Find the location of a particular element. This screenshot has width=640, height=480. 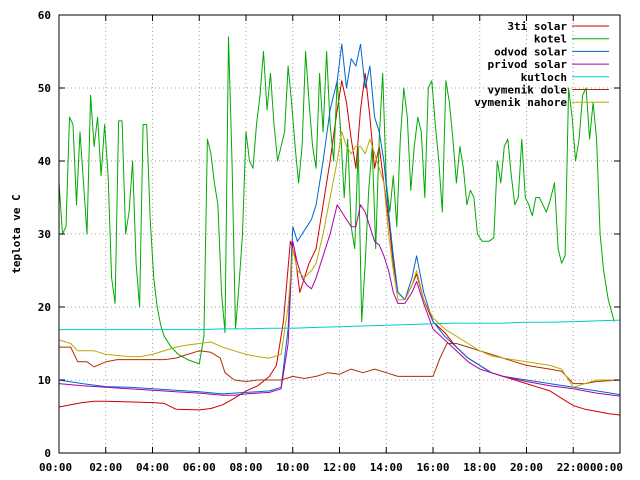

x-tick-label: 08:00 is located at coordinates (245, 467).